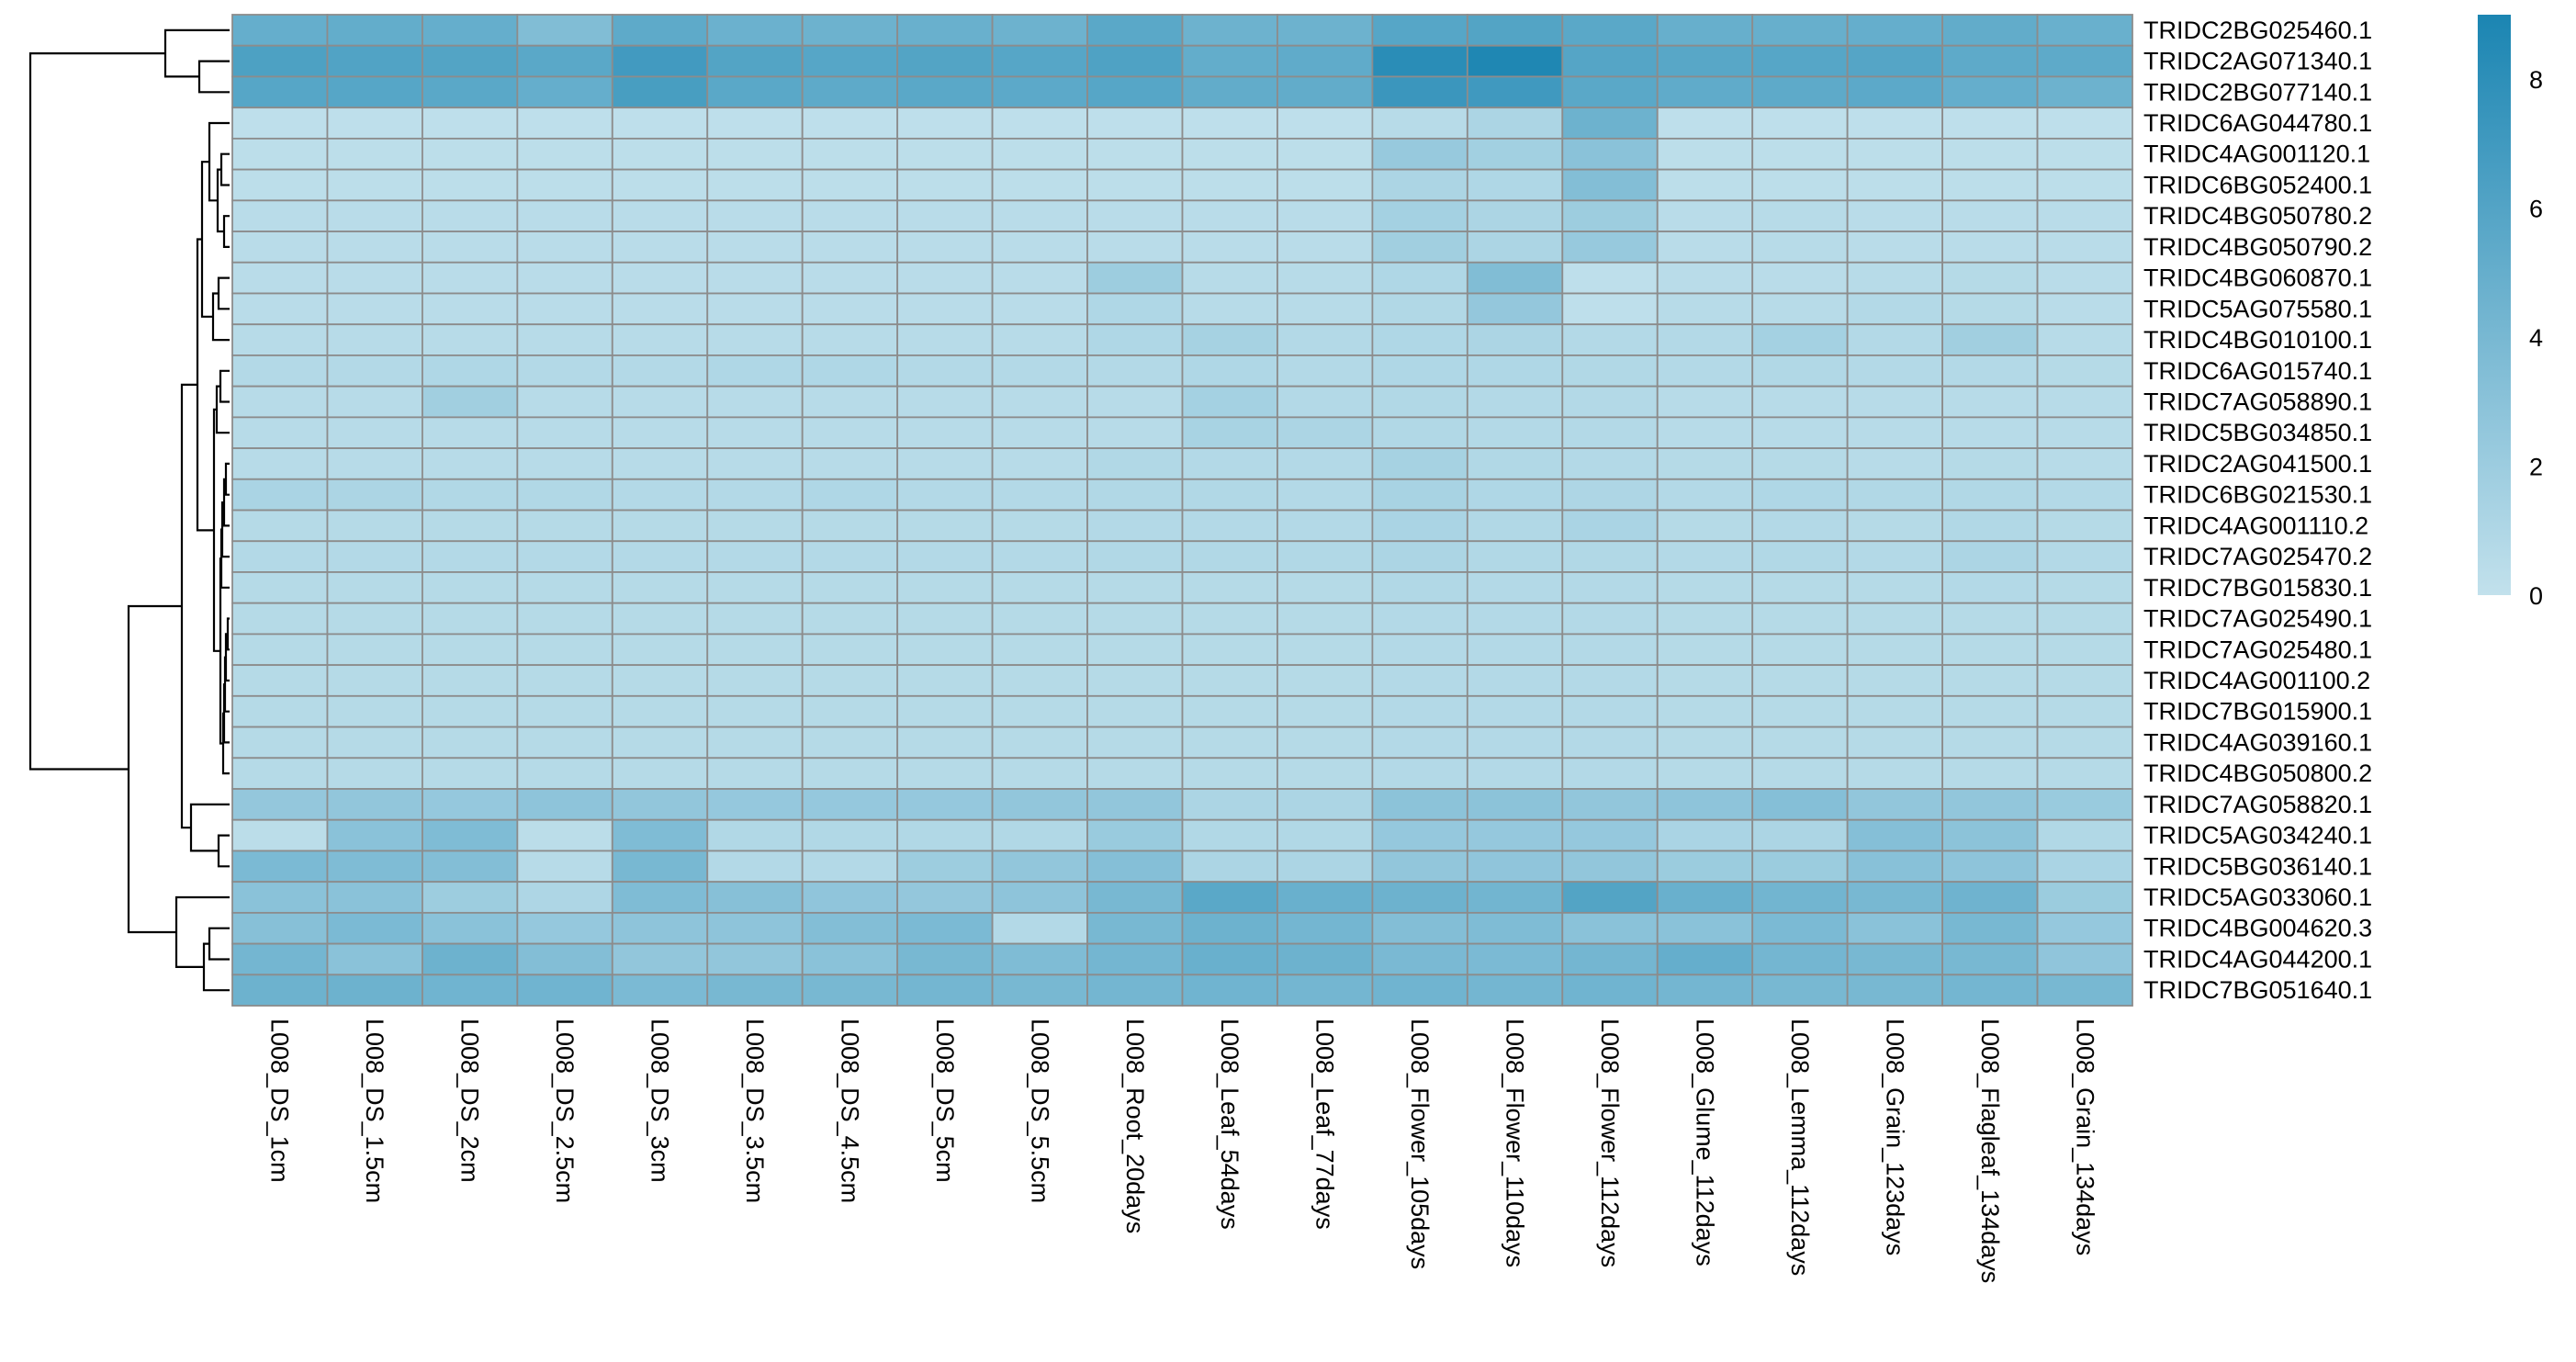  What do you see at coordinates (2536, 338) in the screenshot?
I see `colorbar-ticks: 0 2 4 6 8` at bounding box center [2536, 338].